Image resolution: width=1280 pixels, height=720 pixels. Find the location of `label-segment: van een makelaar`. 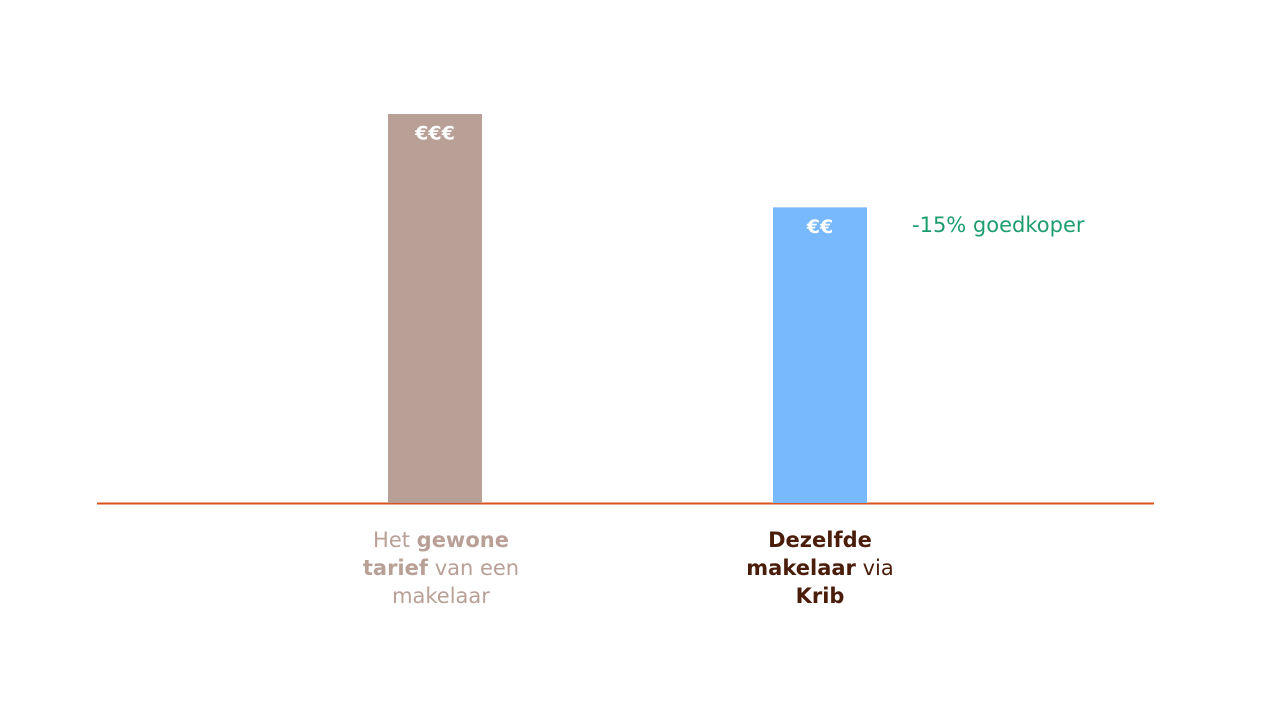

label-segment: van een makelaar is located at coordinates (459, 582).